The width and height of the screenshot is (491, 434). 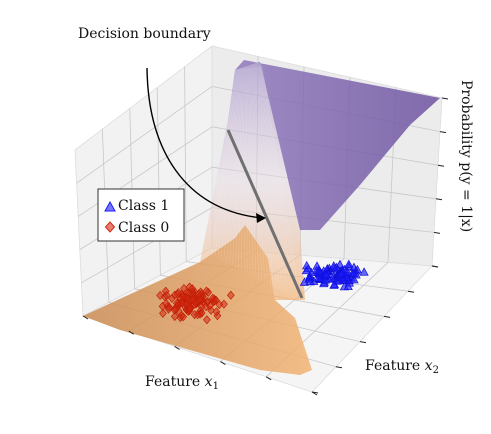 What do you see at coordinates (334, 275) in the screenshot?
I see `class-1-points` at bounding box center [334, 275].